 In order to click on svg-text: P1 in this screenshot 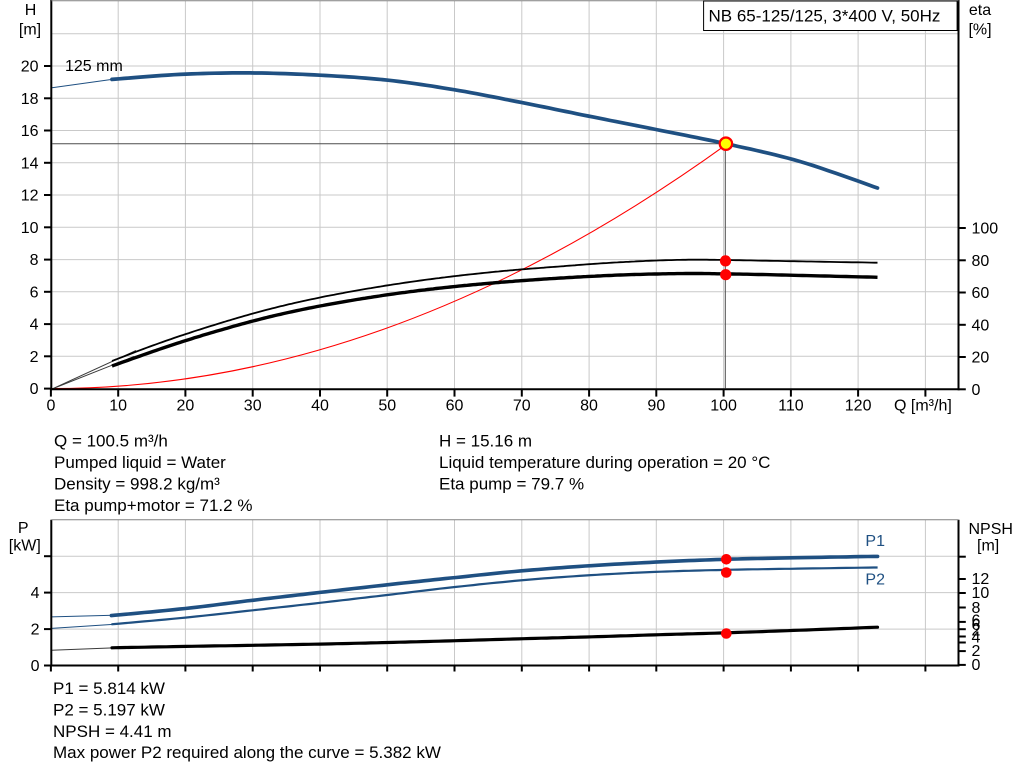, I will do `click(875, 541)`.